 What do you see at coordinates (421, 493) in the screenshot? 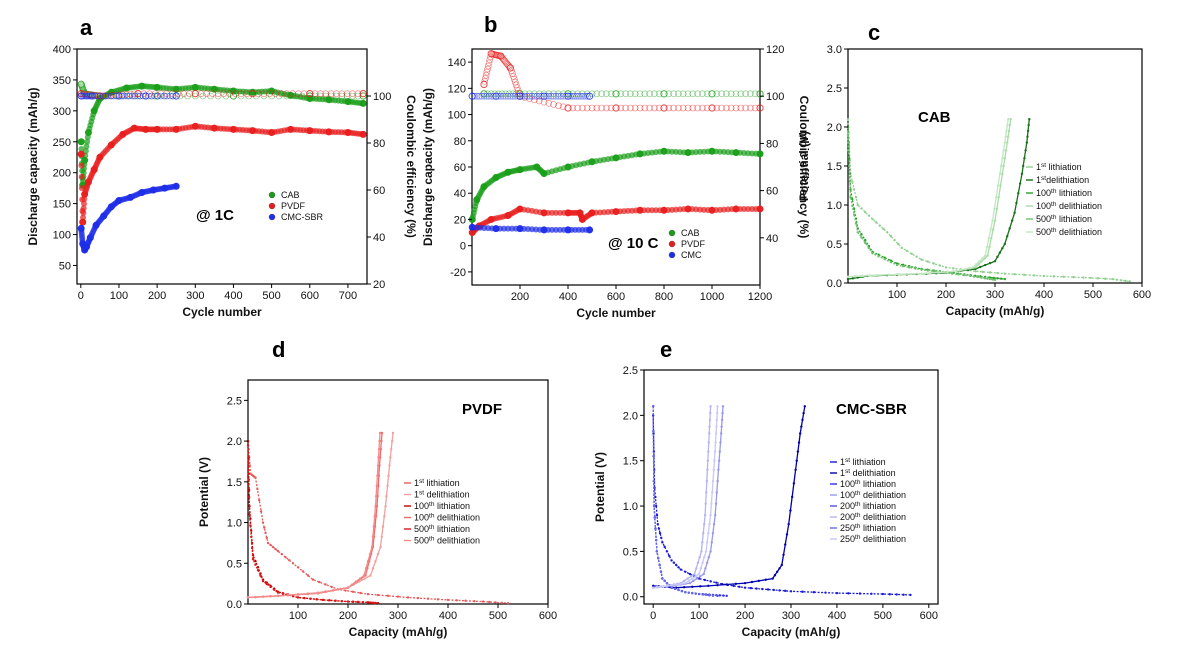
I see `legend-superscript: st` at bounding box center [421, 493].